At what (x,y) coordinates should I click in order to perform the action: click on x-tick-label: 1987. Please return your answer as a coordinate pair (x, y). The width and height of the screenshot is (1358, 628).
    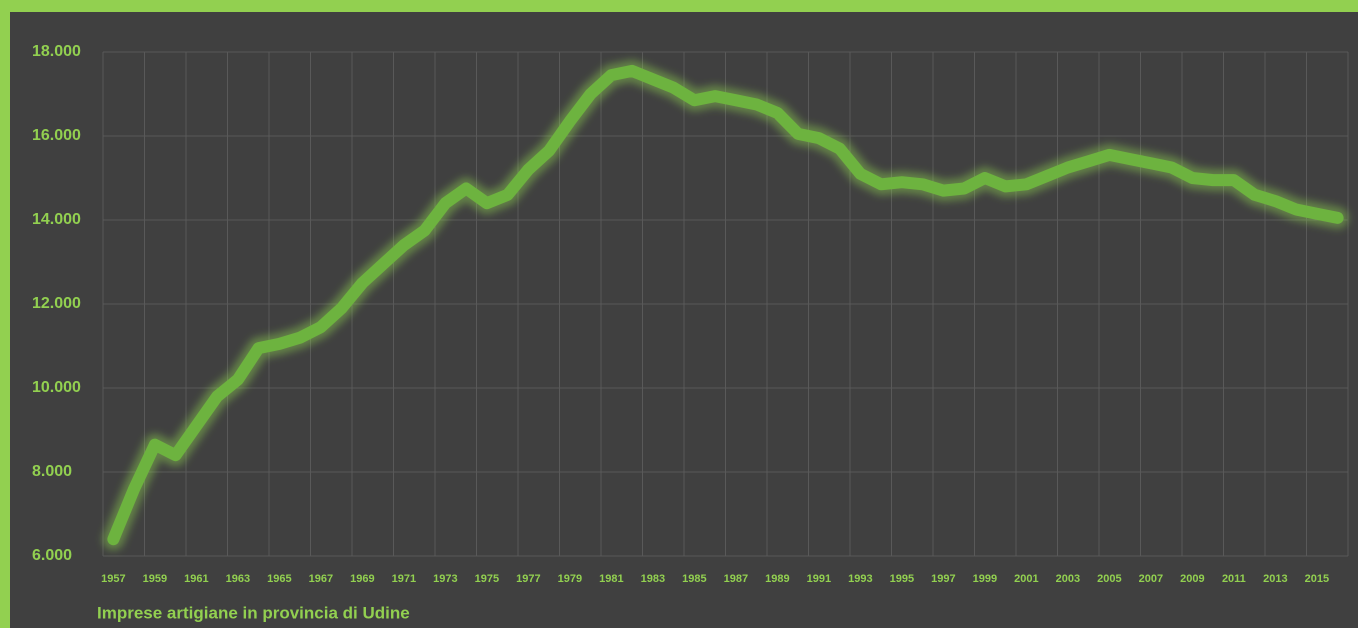
    Looking at the image, I should click on (736, 579).